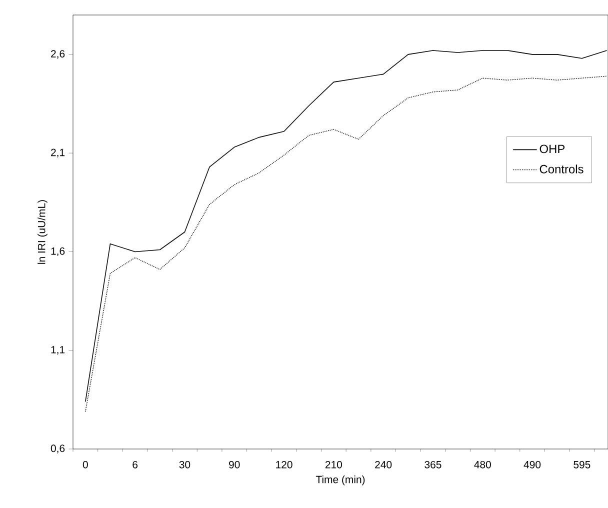 The image size is (608, 508). Describe the element at coordinates (582, 464) in the screenshot. I see `x-tick-label: 595` at that location.